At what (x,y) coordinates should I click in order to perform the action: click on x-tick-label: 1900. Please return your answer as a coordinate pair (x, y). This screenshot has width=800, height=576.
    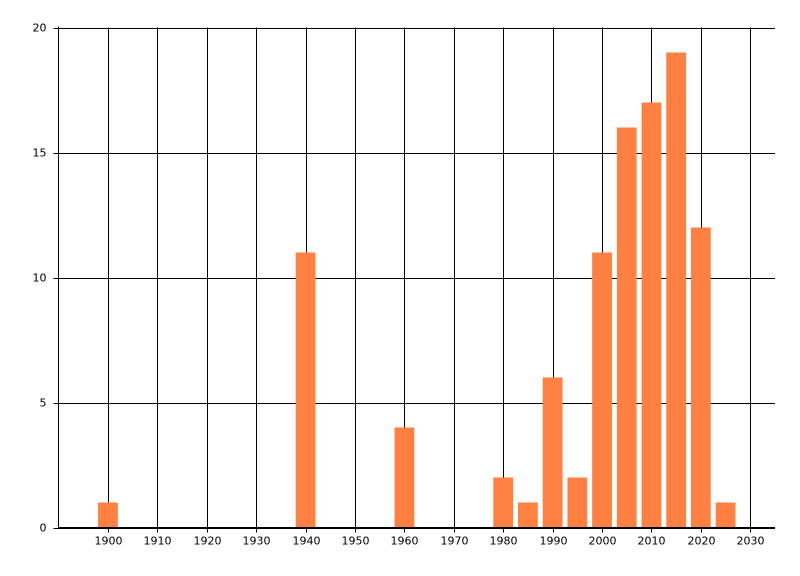
    Looking at the image, I should click on (109, 541).